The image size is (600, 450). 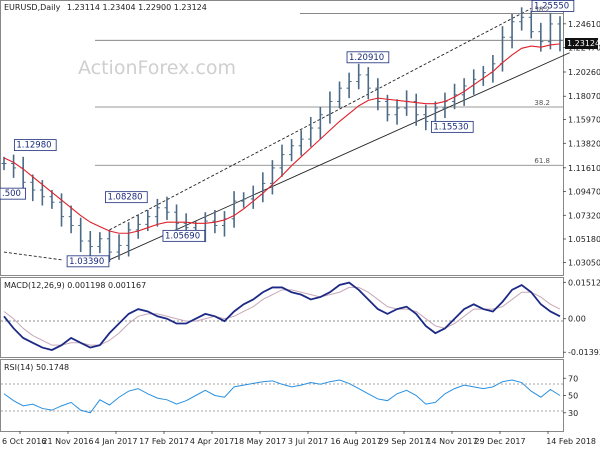 I want to click on fib-label: 61.8, so click(x=542, y=161).